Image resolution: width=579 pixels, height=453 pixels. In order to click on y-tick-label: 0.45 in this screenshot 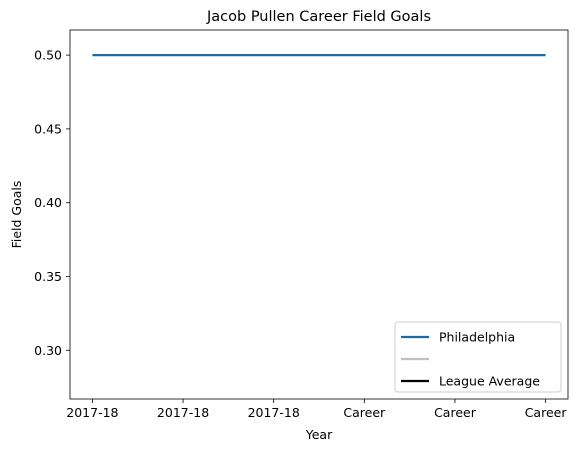, I will do `click(48, 128)`.